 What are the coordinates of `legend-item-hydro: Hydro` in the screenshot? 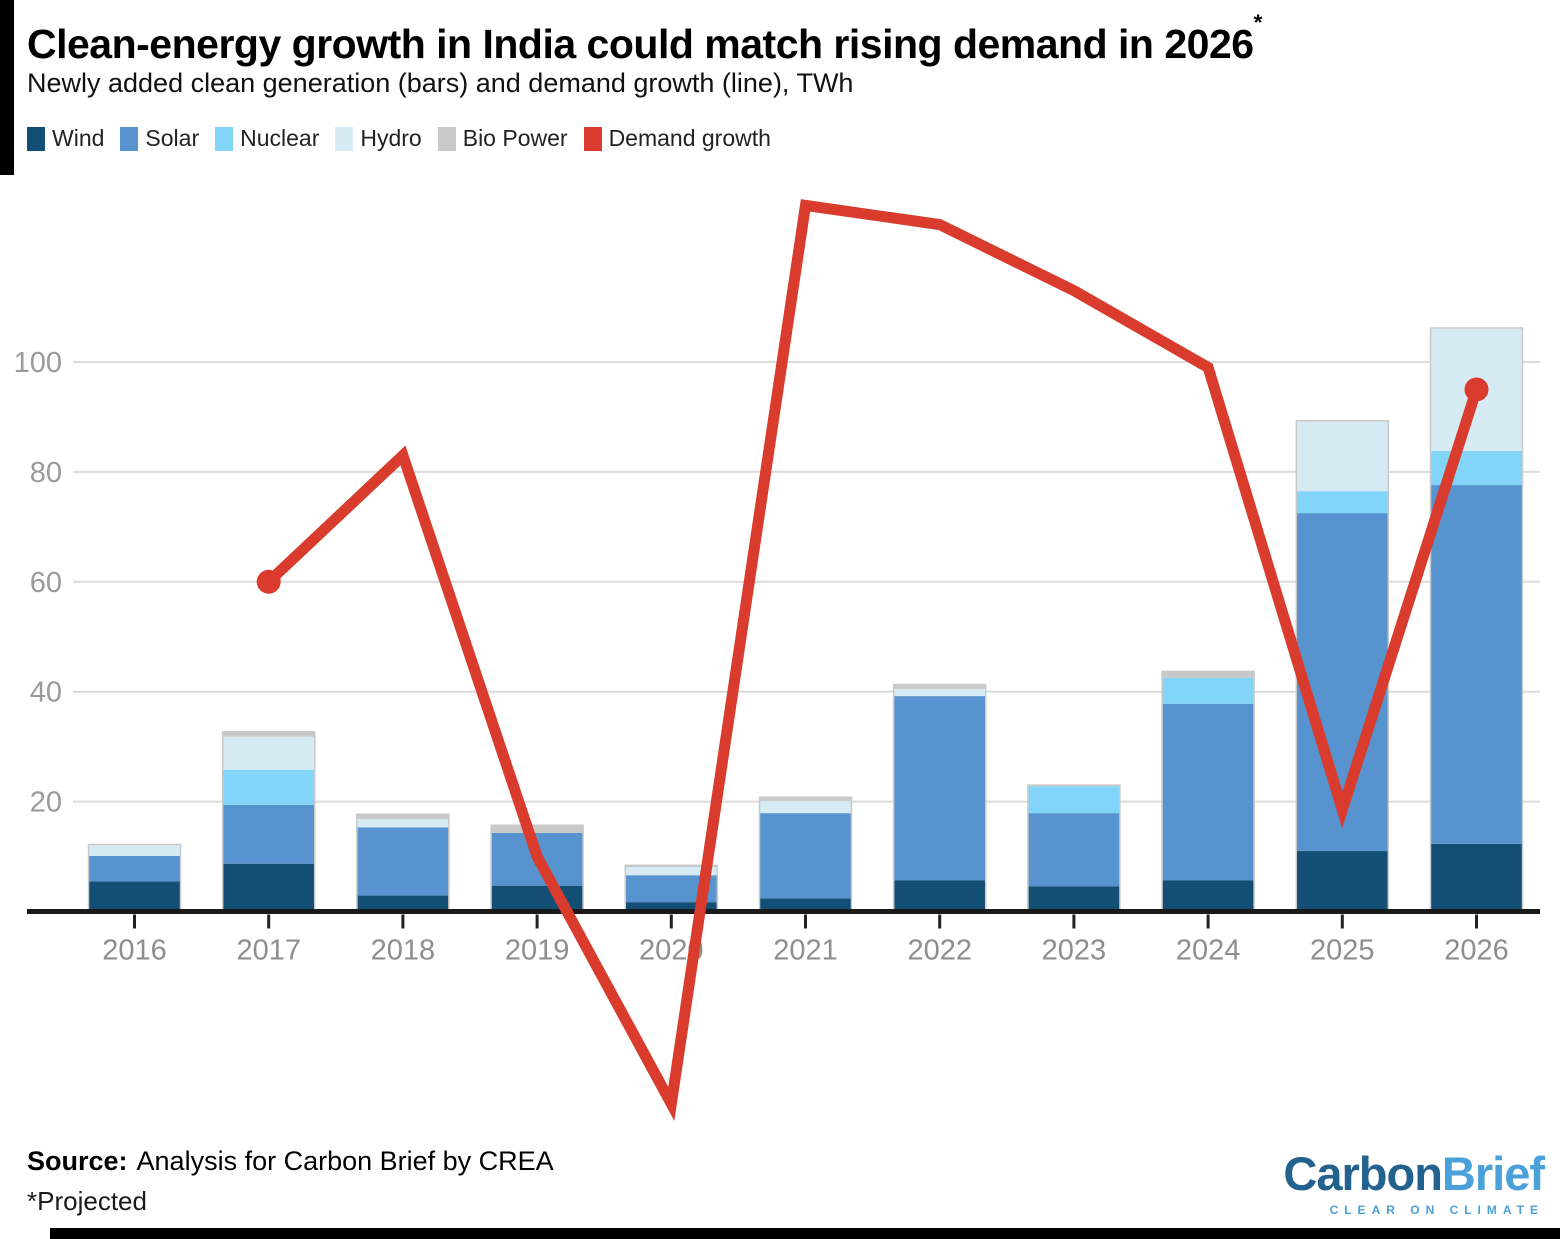 It's located at (378, 138).